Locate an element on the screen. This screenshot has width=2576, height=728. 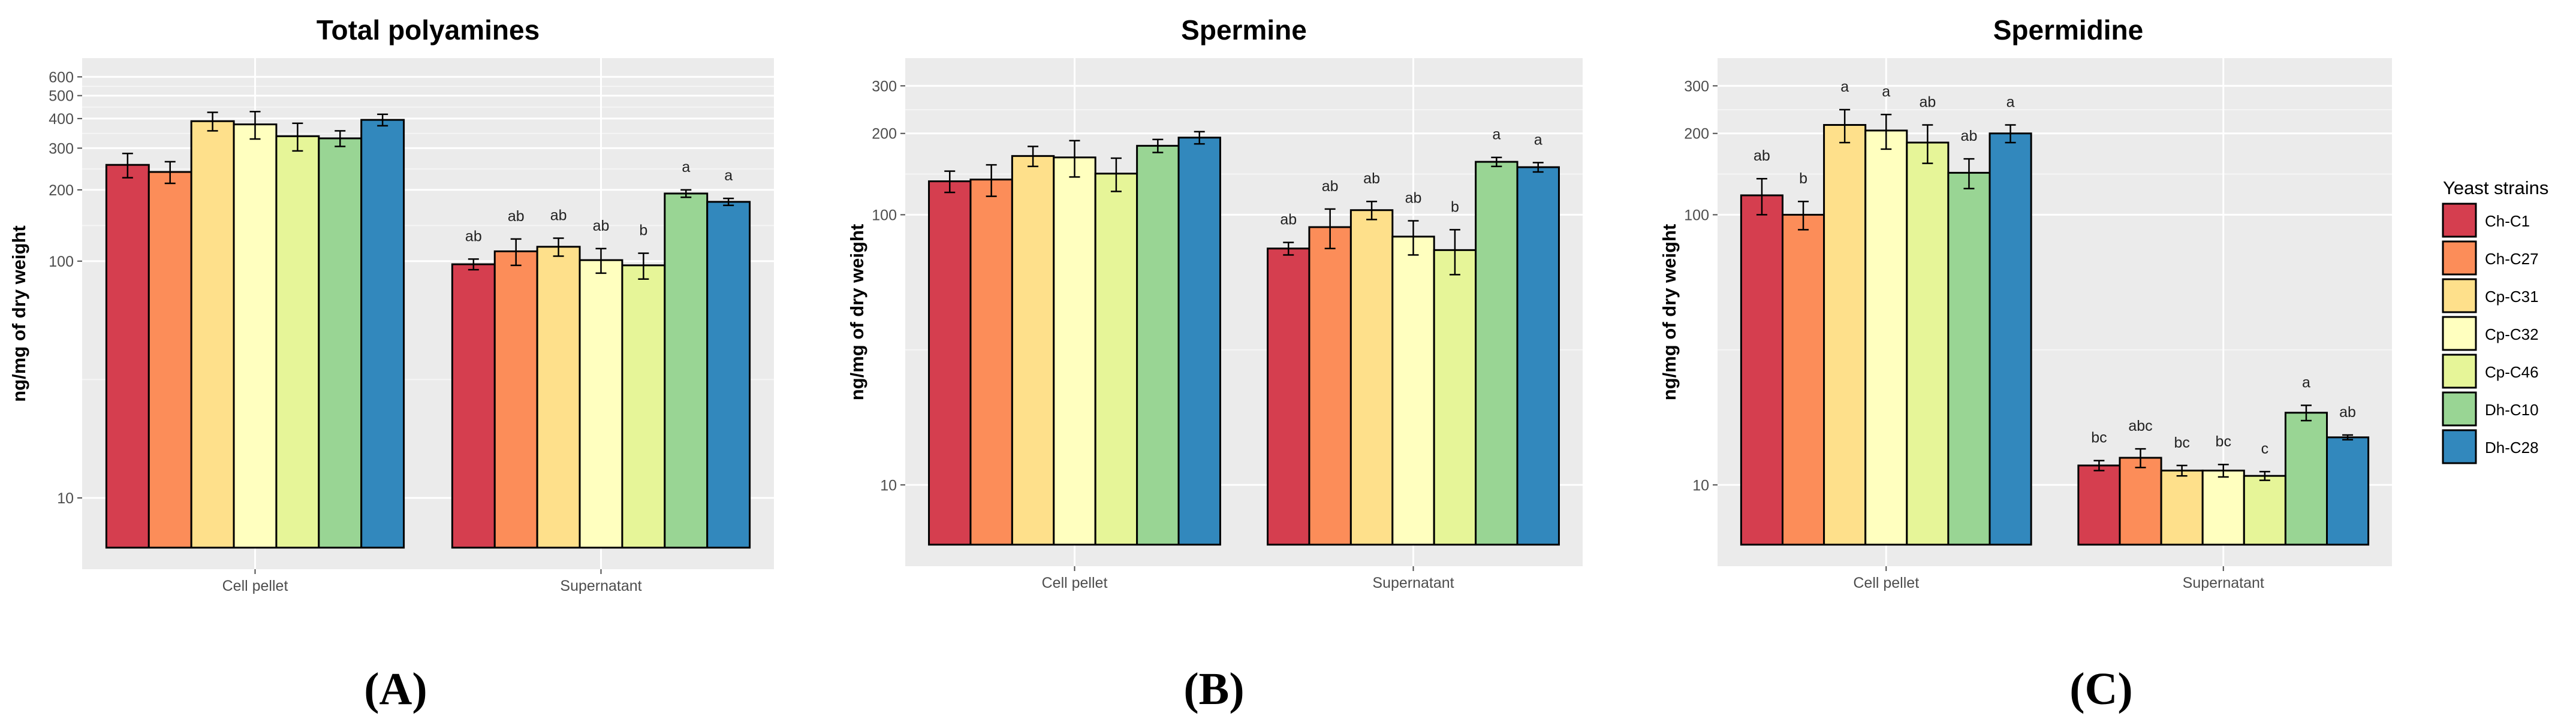
chart-title: Total polyamines is located at coordinates (429, 30).